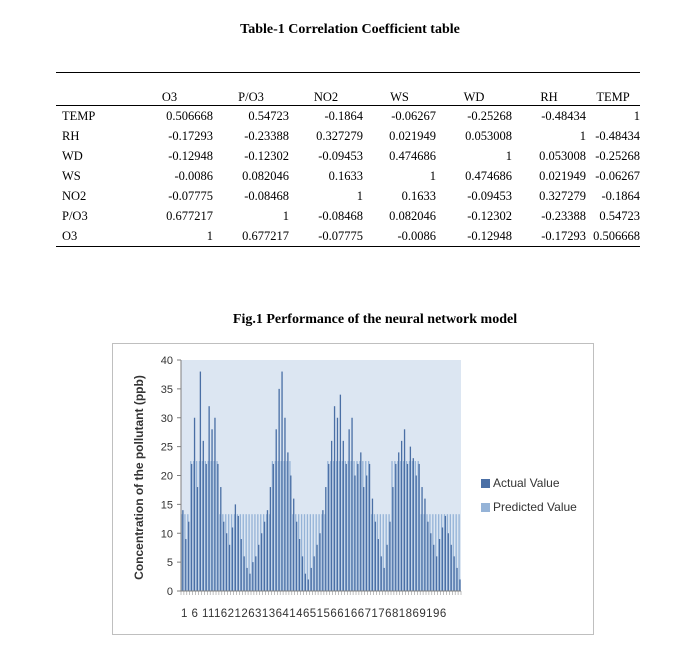 Image resolution: width=700 pixels, height=655 pixels. Describe the element at coordinates (348, 89) in the screenshot. I see `table-header-row: O3 P/O3 NO2 WS WD RH TEMP` at that location.